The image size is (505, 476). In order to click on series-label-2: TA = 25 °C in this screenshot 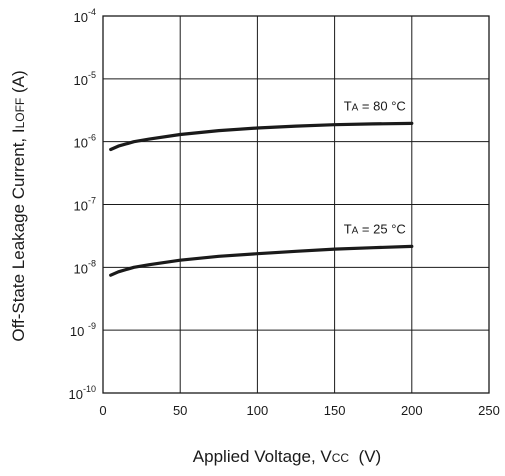, I will do `click(375, 228)`.